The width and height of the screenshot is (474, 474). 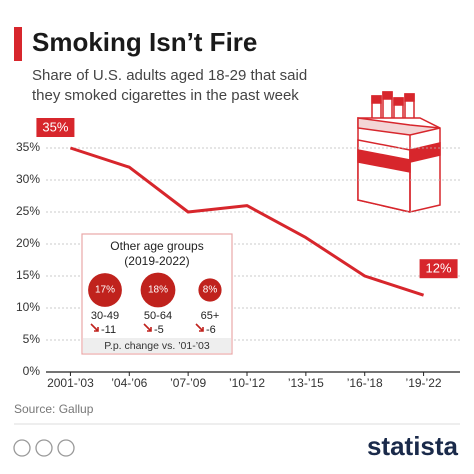 I want to click on bubble-label: 8%, so click(x=210, y=290).